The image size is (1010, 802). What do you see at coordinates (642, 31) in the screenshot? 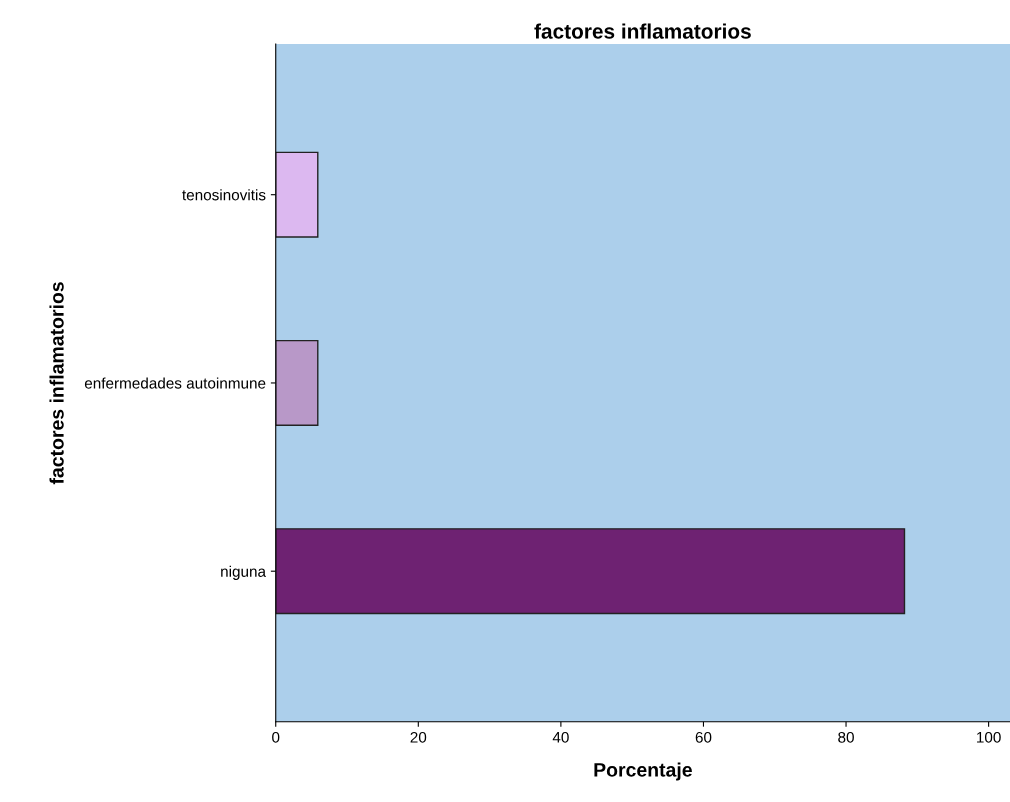
I see `chart-title: factores inflamatorios` at bounding box center [642, 31].